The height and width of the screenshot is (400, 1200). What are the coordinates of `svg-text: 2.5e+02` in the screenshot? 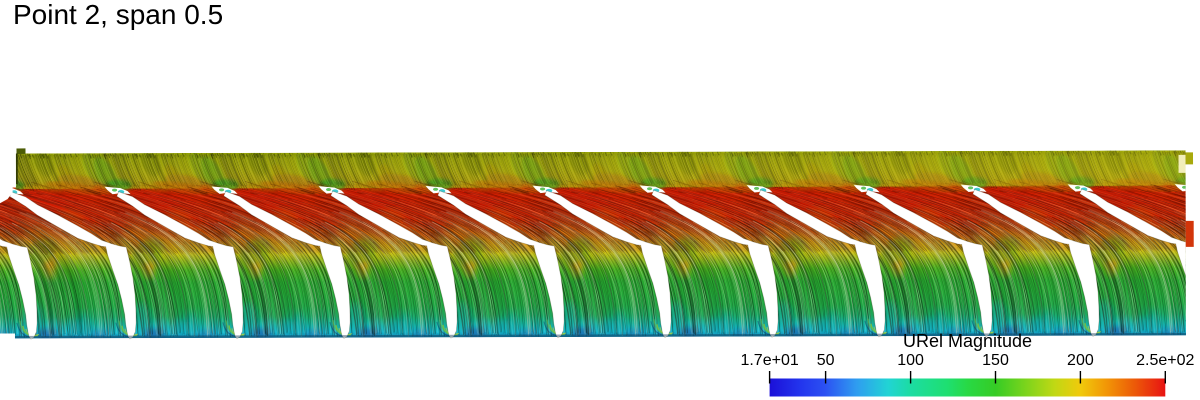 It's located at (1165, 360).